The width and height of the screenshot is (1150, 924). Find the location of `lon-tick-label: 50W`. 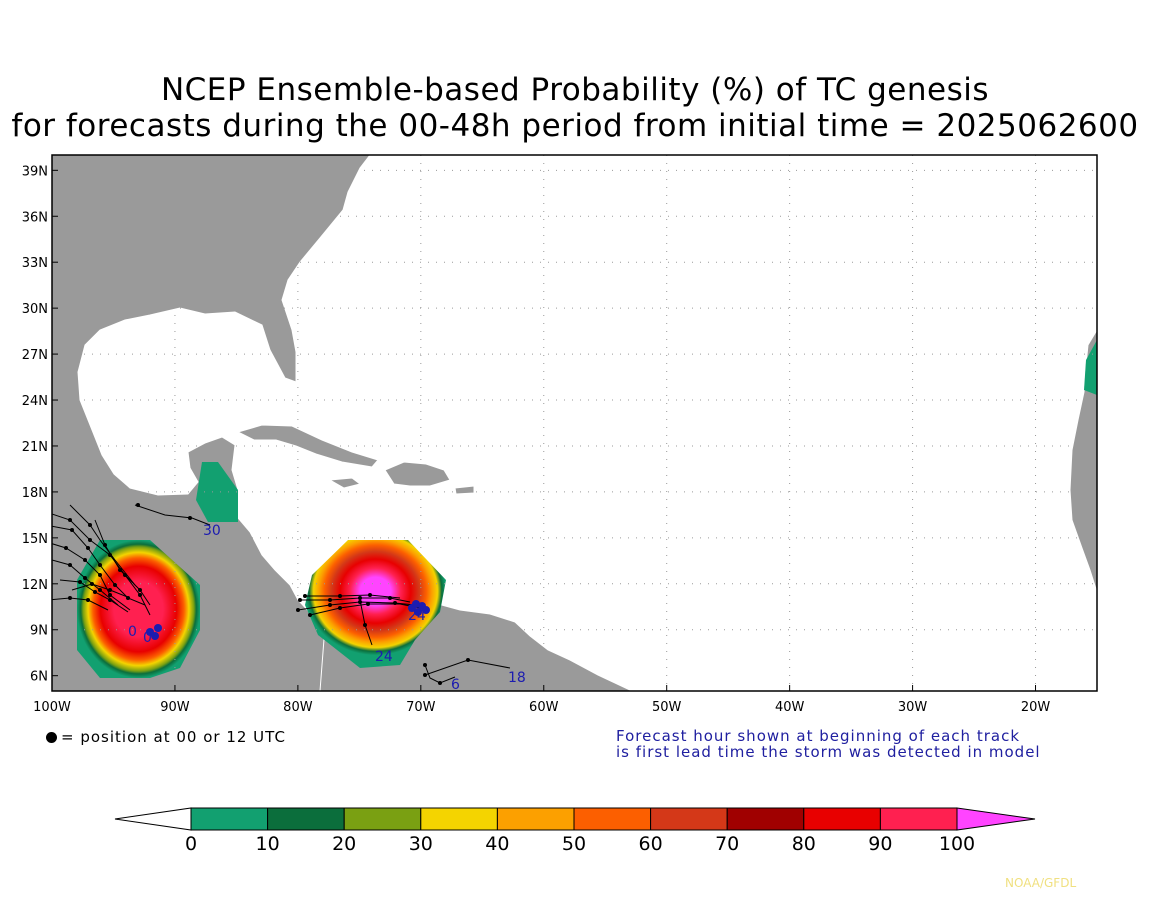

lon-tick-label: 50W is located at coordinates (667, 707).